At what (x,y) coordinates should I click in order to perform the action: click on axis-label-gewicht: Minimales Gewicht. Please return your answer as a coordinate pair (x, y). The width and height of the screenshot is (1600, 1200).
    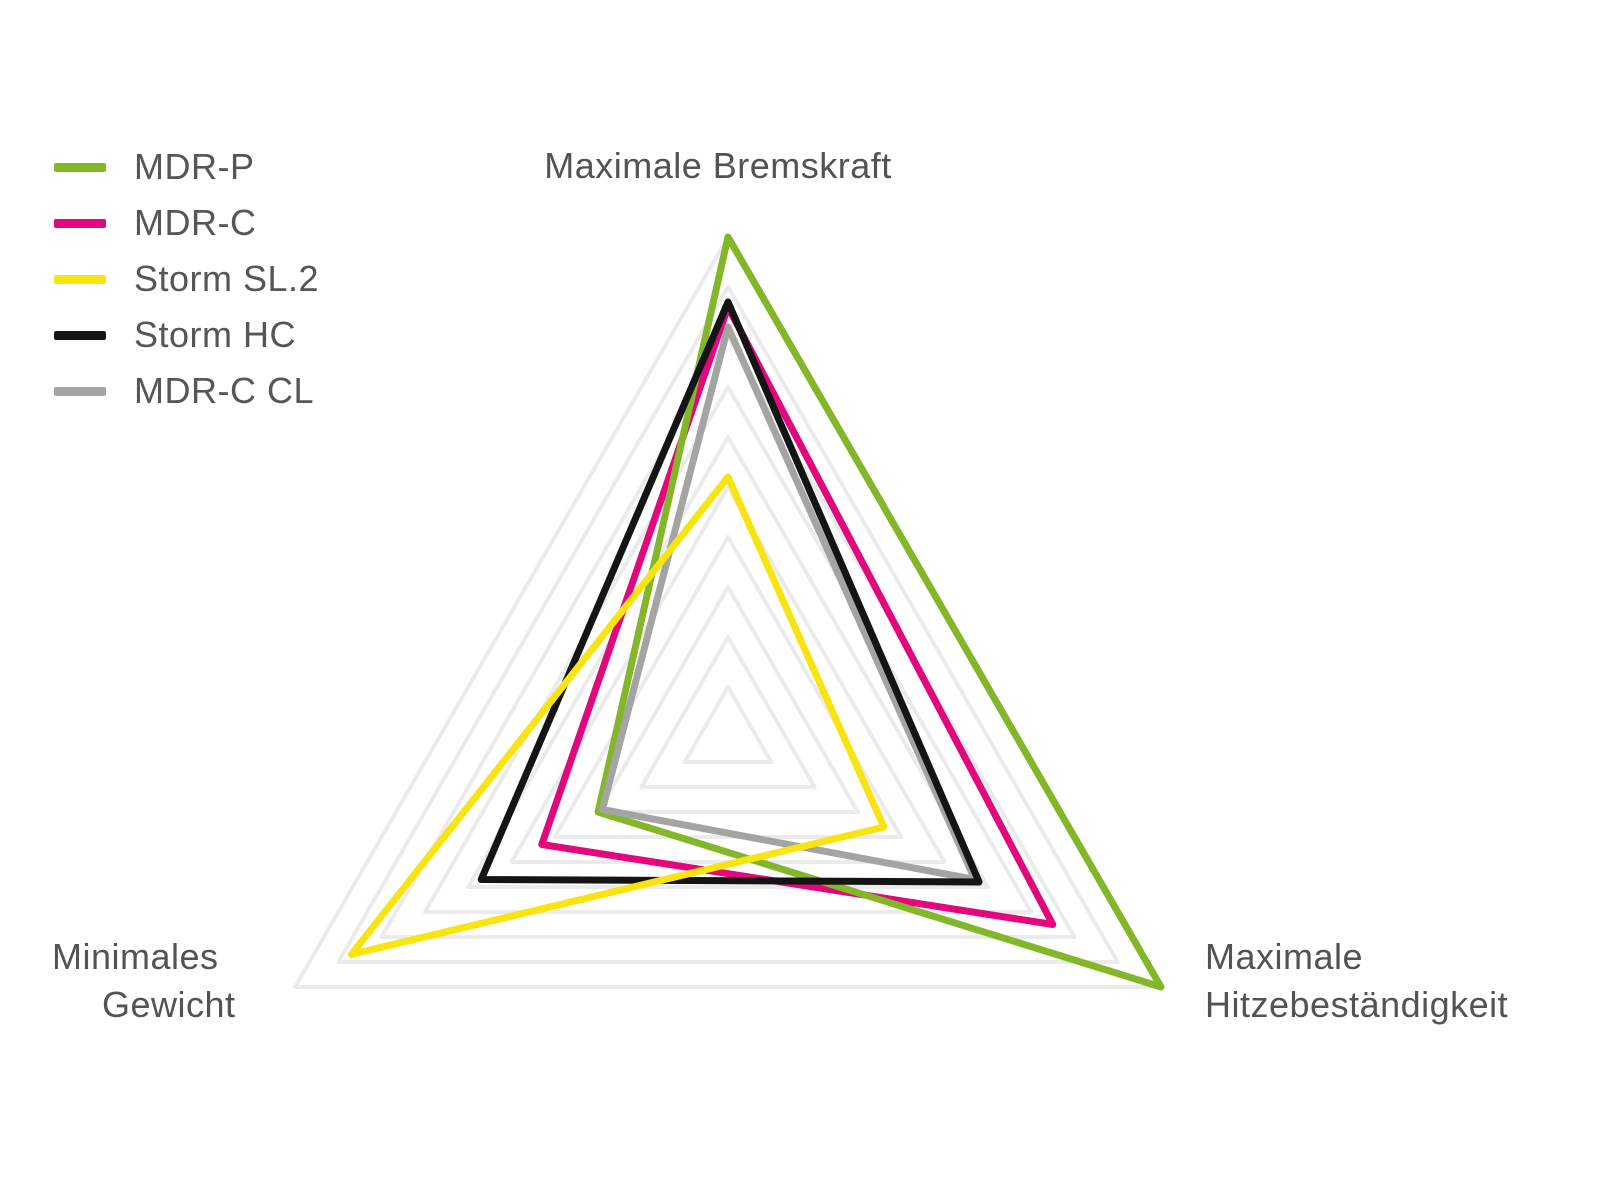
    Looking at the image, I should click on (144, 981).